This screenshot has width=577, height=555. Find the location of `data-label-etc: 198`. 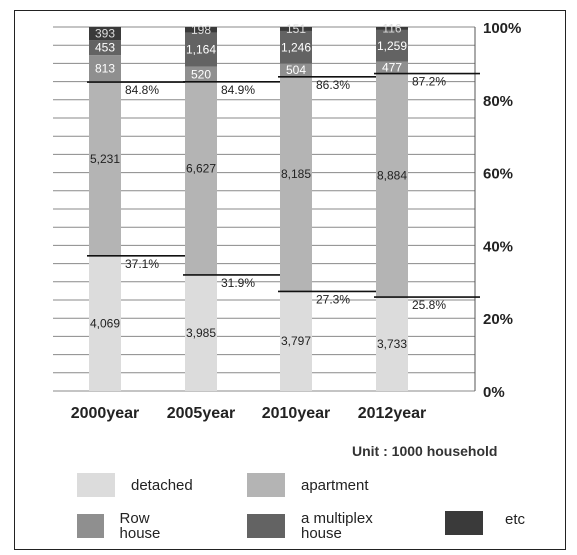

data-label-etc: 198 is located at coordinates (201, 30).